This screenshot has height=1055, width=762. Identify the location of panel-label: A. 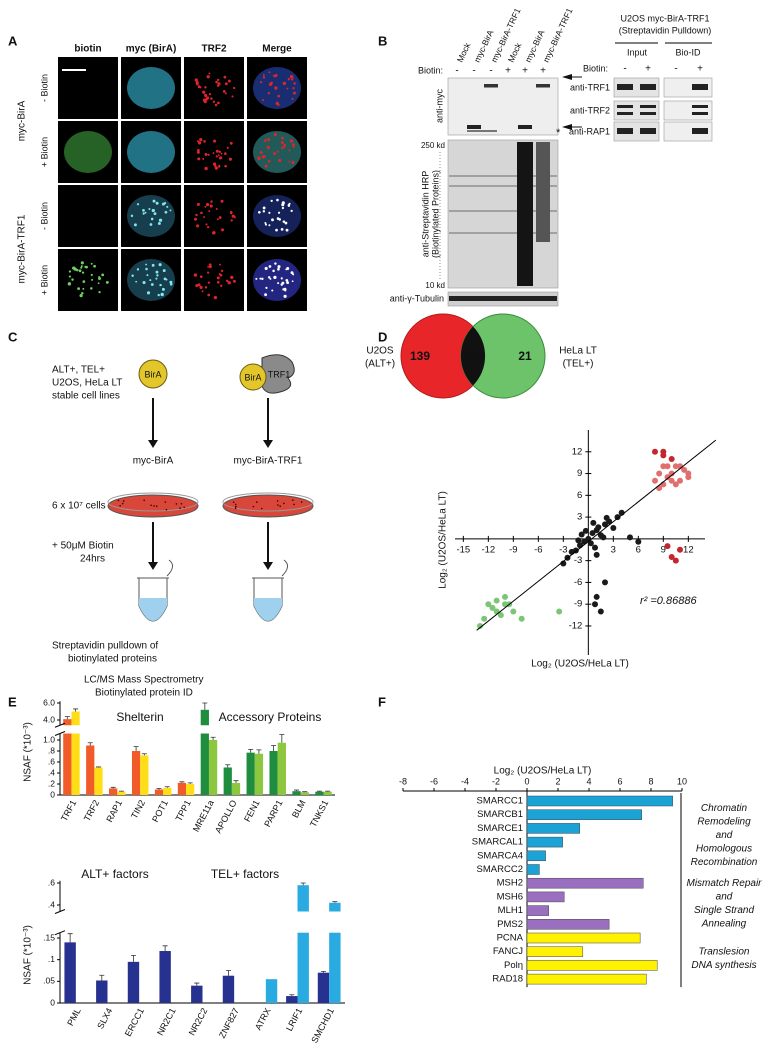
(13, 40).